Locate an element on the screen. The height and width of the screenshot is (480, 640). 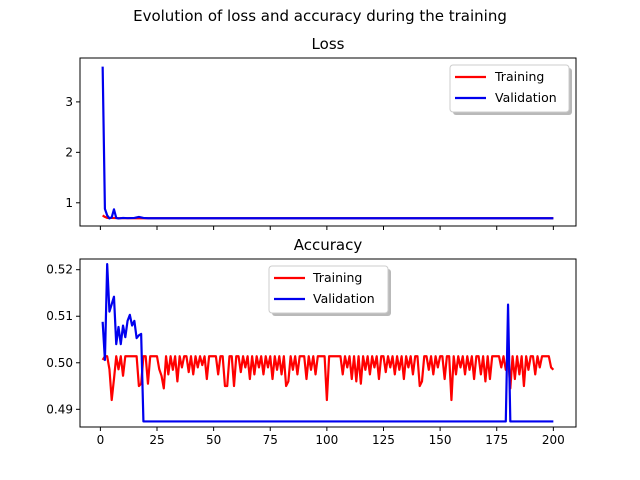
accuracy-xtick-label: 25 is located at coordinates (156, 440).